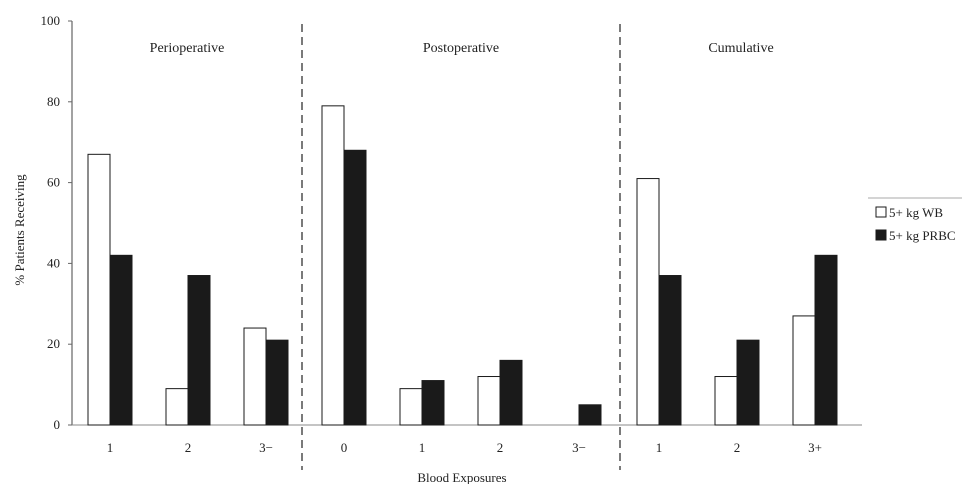 This screenshot has width=962, height=484. I want to click on x-category-label: 3+, so click(815, 447).